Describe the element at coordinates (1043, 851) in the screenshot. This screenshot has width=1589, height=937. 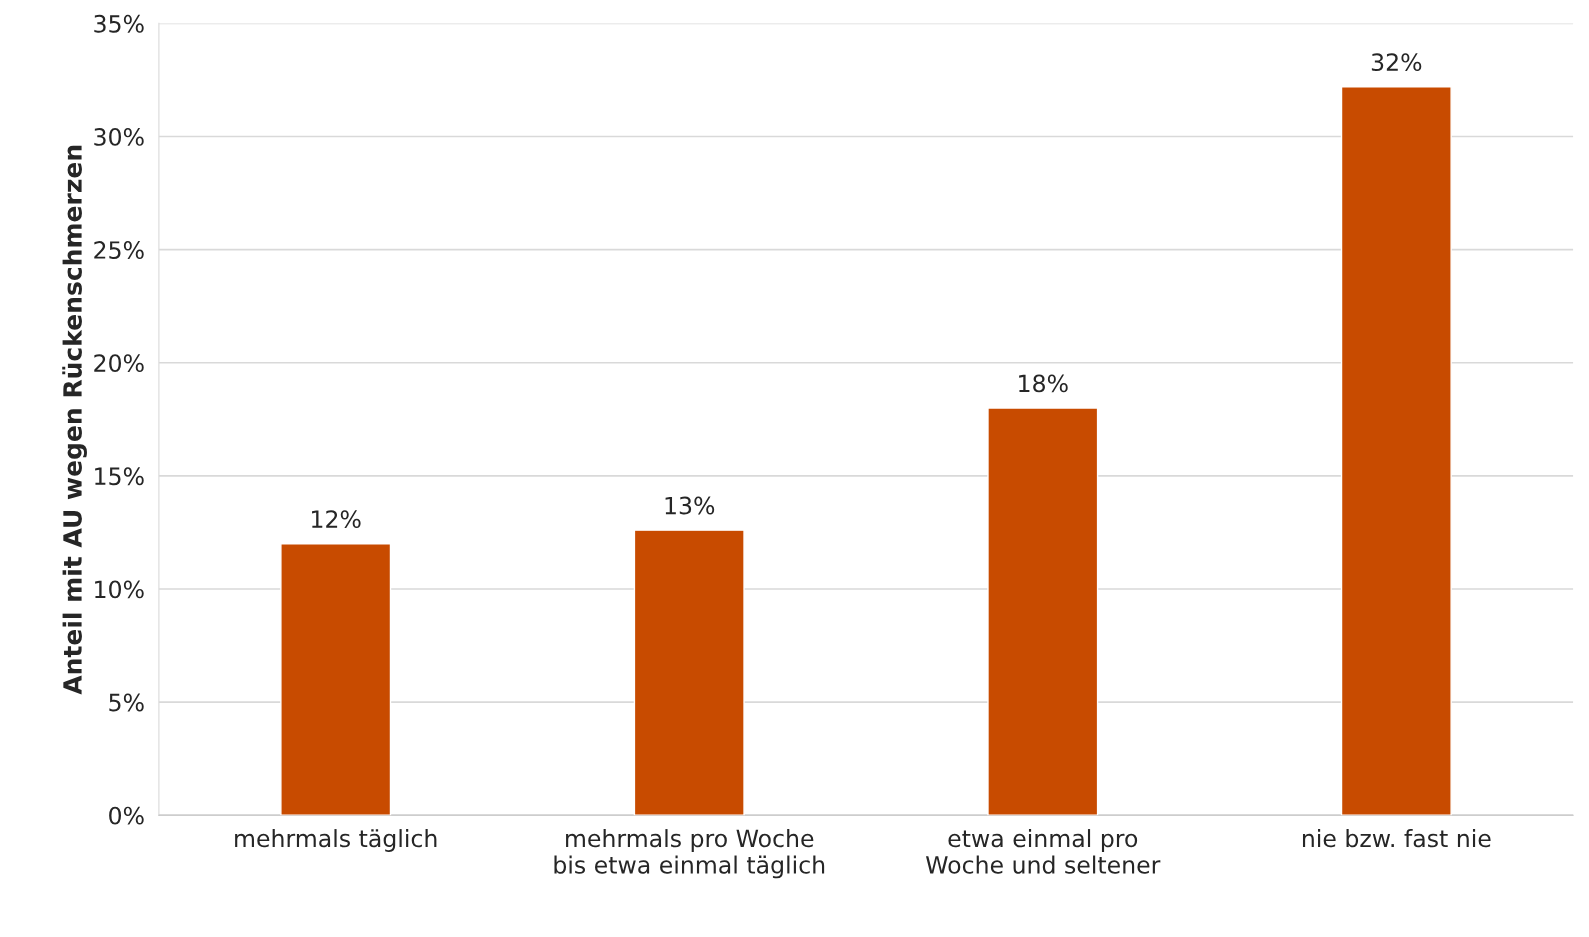
I see `x-tick-label: etwa einmal pro Woche und seltener` at that location.